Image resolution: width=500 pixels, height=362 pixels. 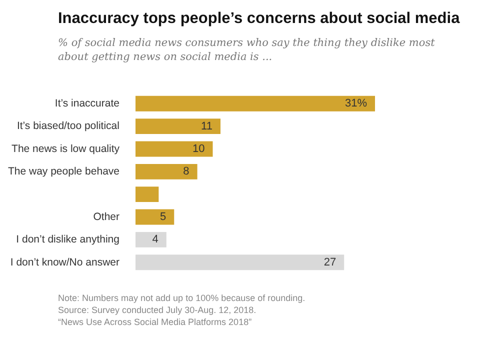 What do you see at coordinates (330, 262) in the screenshot?
I see `data-label: 27` at bounding box center [330, 262].